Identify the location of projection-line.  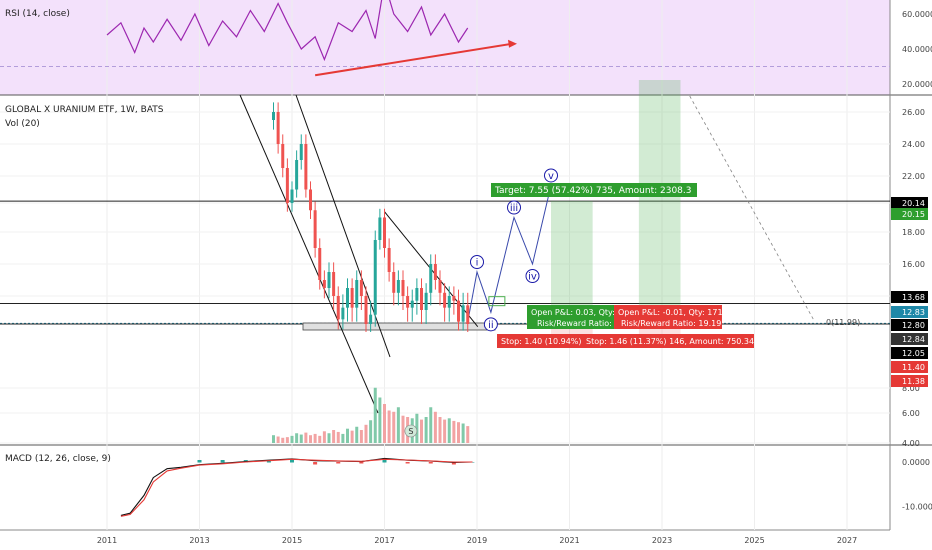
(752, 208).